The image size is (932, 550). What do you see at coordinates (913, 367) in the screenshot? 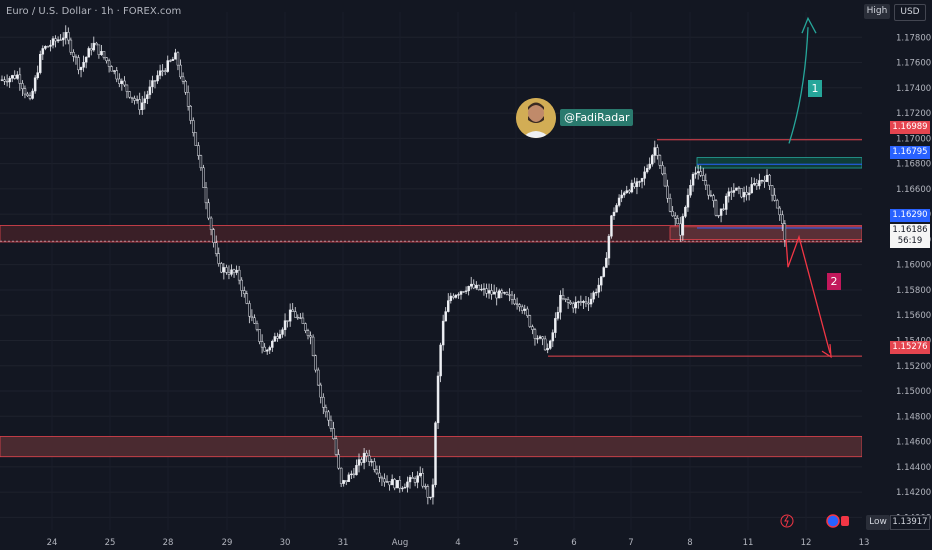
I see `price-tick-label: 1.15200` at bounding box center [913, 367].